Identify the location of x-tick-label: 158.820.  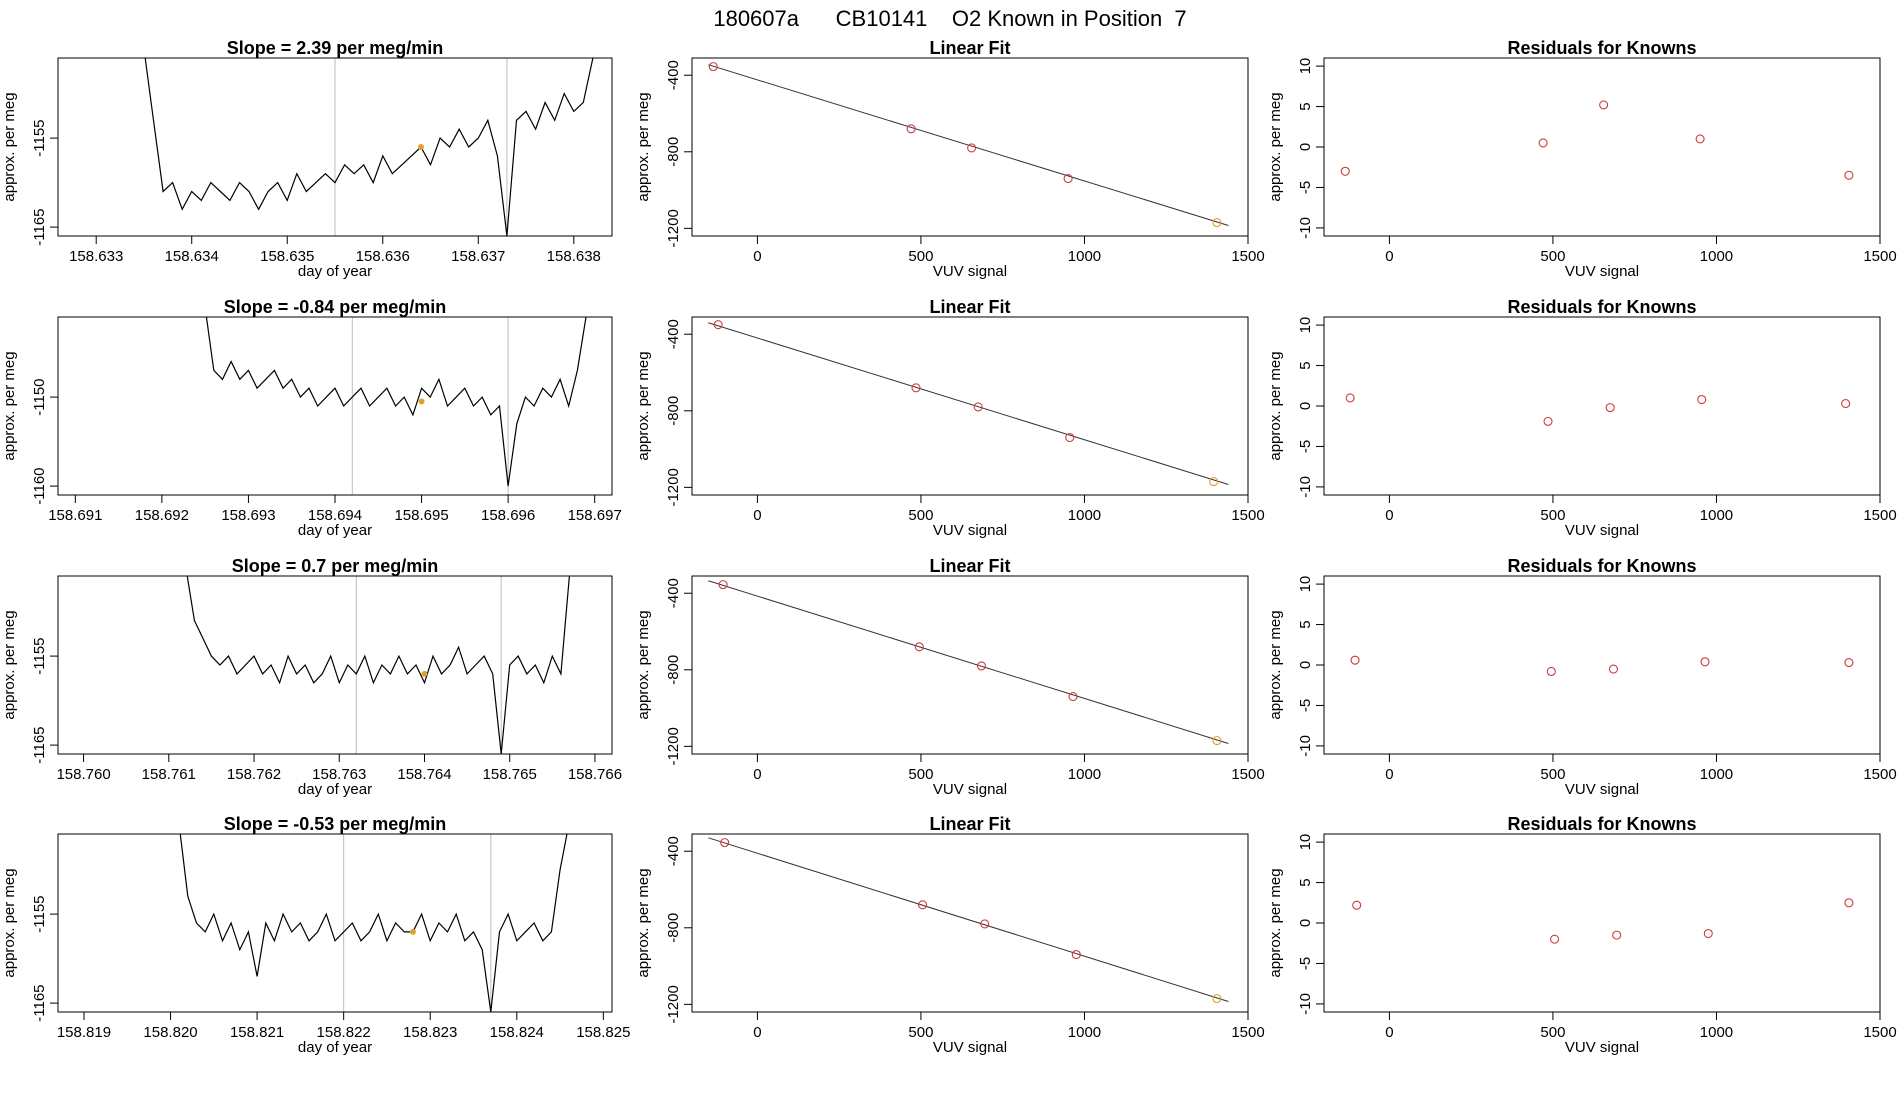
(170, 1032).